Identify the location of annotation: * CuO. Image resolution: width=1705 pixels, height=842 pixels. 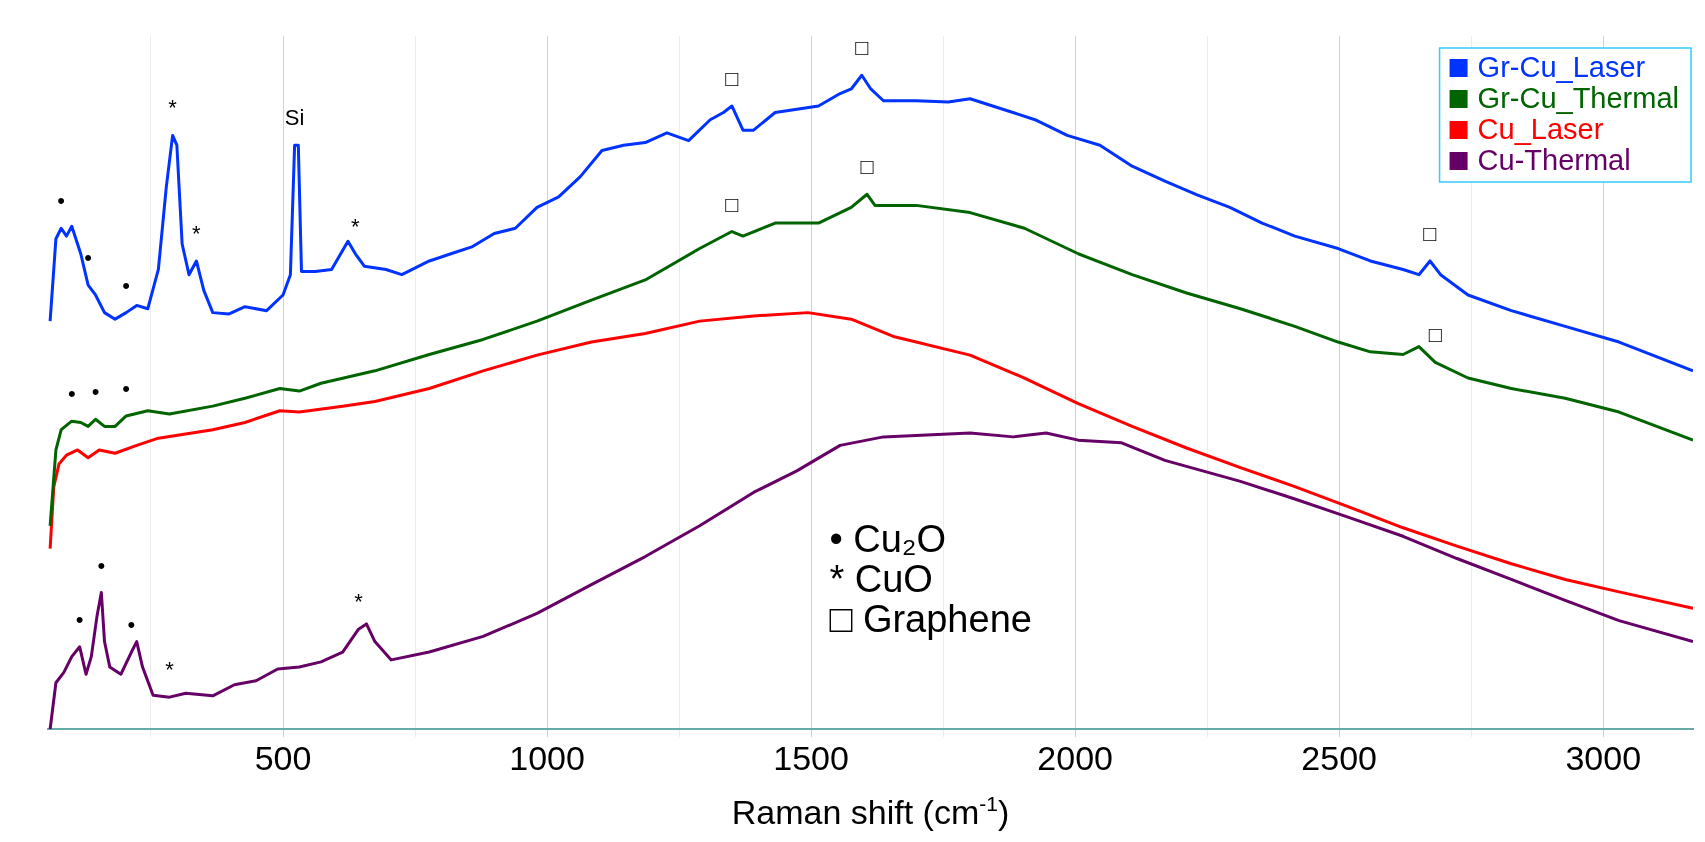
(881, 579).